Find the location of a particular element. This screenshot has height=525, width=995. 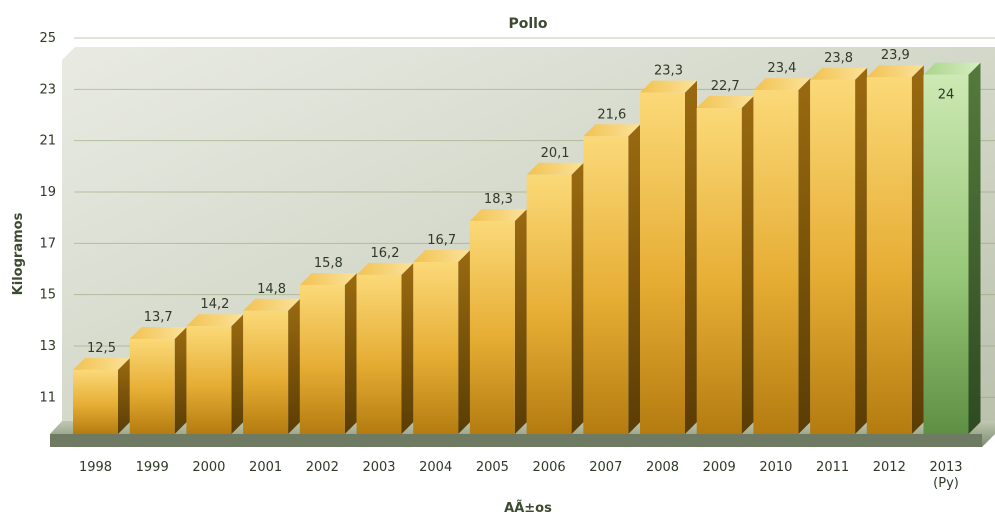

y-tick-label: 13 is located at coordinates (47, 346).